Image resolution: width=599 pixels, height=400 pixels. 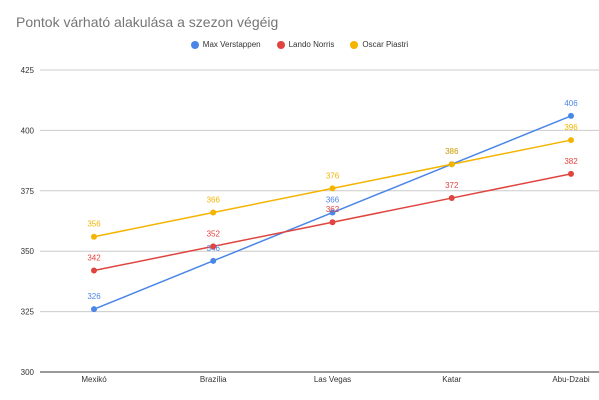 What do you see at coordinates (94, 379) in the screenshot?
I see `x-tick-label: Mexikó` at bounding box center [94, 379].